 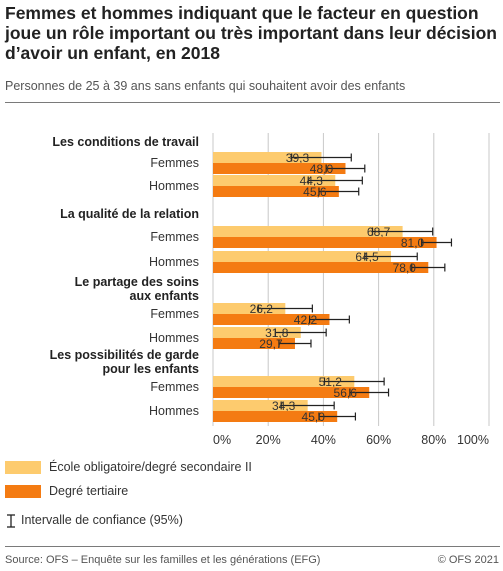 I want to click on data-label: 34,3, so click(x=284, y=406).